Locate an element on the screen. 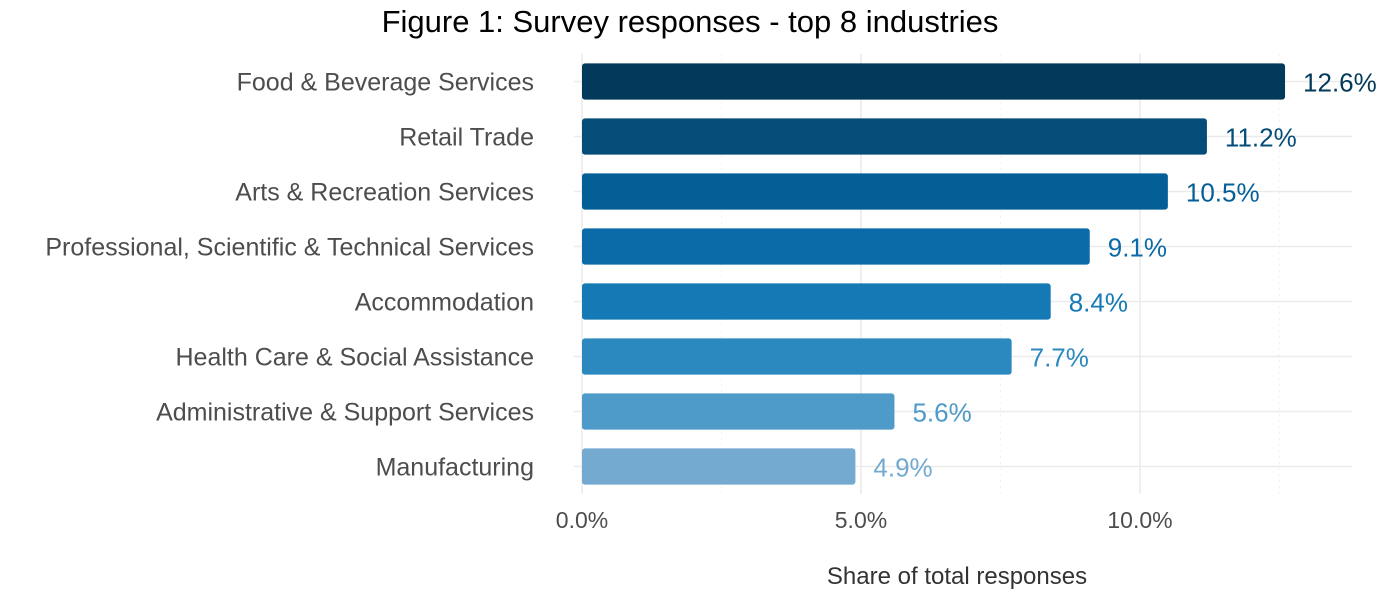 The image size is (1380, 599). x-tick-label: 10.0% is located at coordinates (1139, 520).